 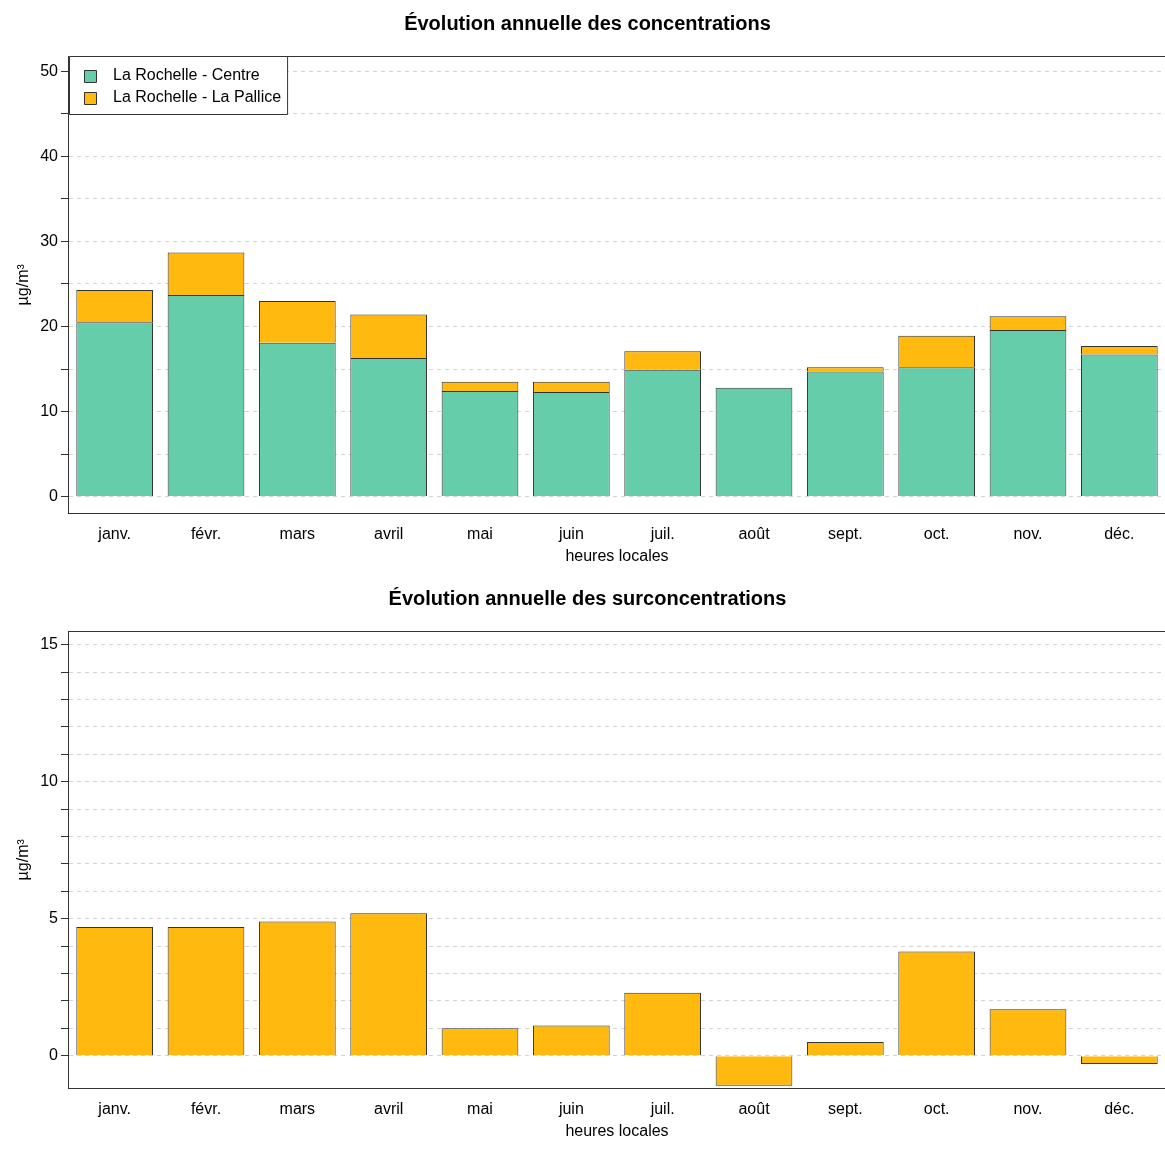 I want to click on chart-title: Évolution annuelle des surconcentrations, so click(x=587, y=597).